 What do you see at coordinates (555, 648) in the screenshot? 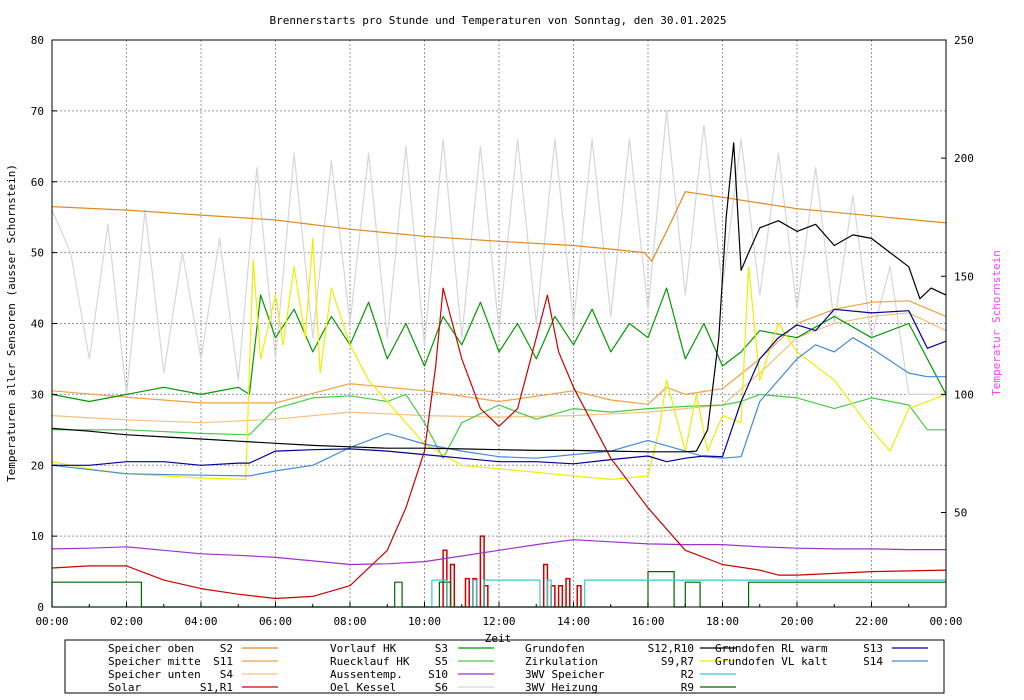
I see `legend-label: Grundofen` at bounding box center [555, 648].